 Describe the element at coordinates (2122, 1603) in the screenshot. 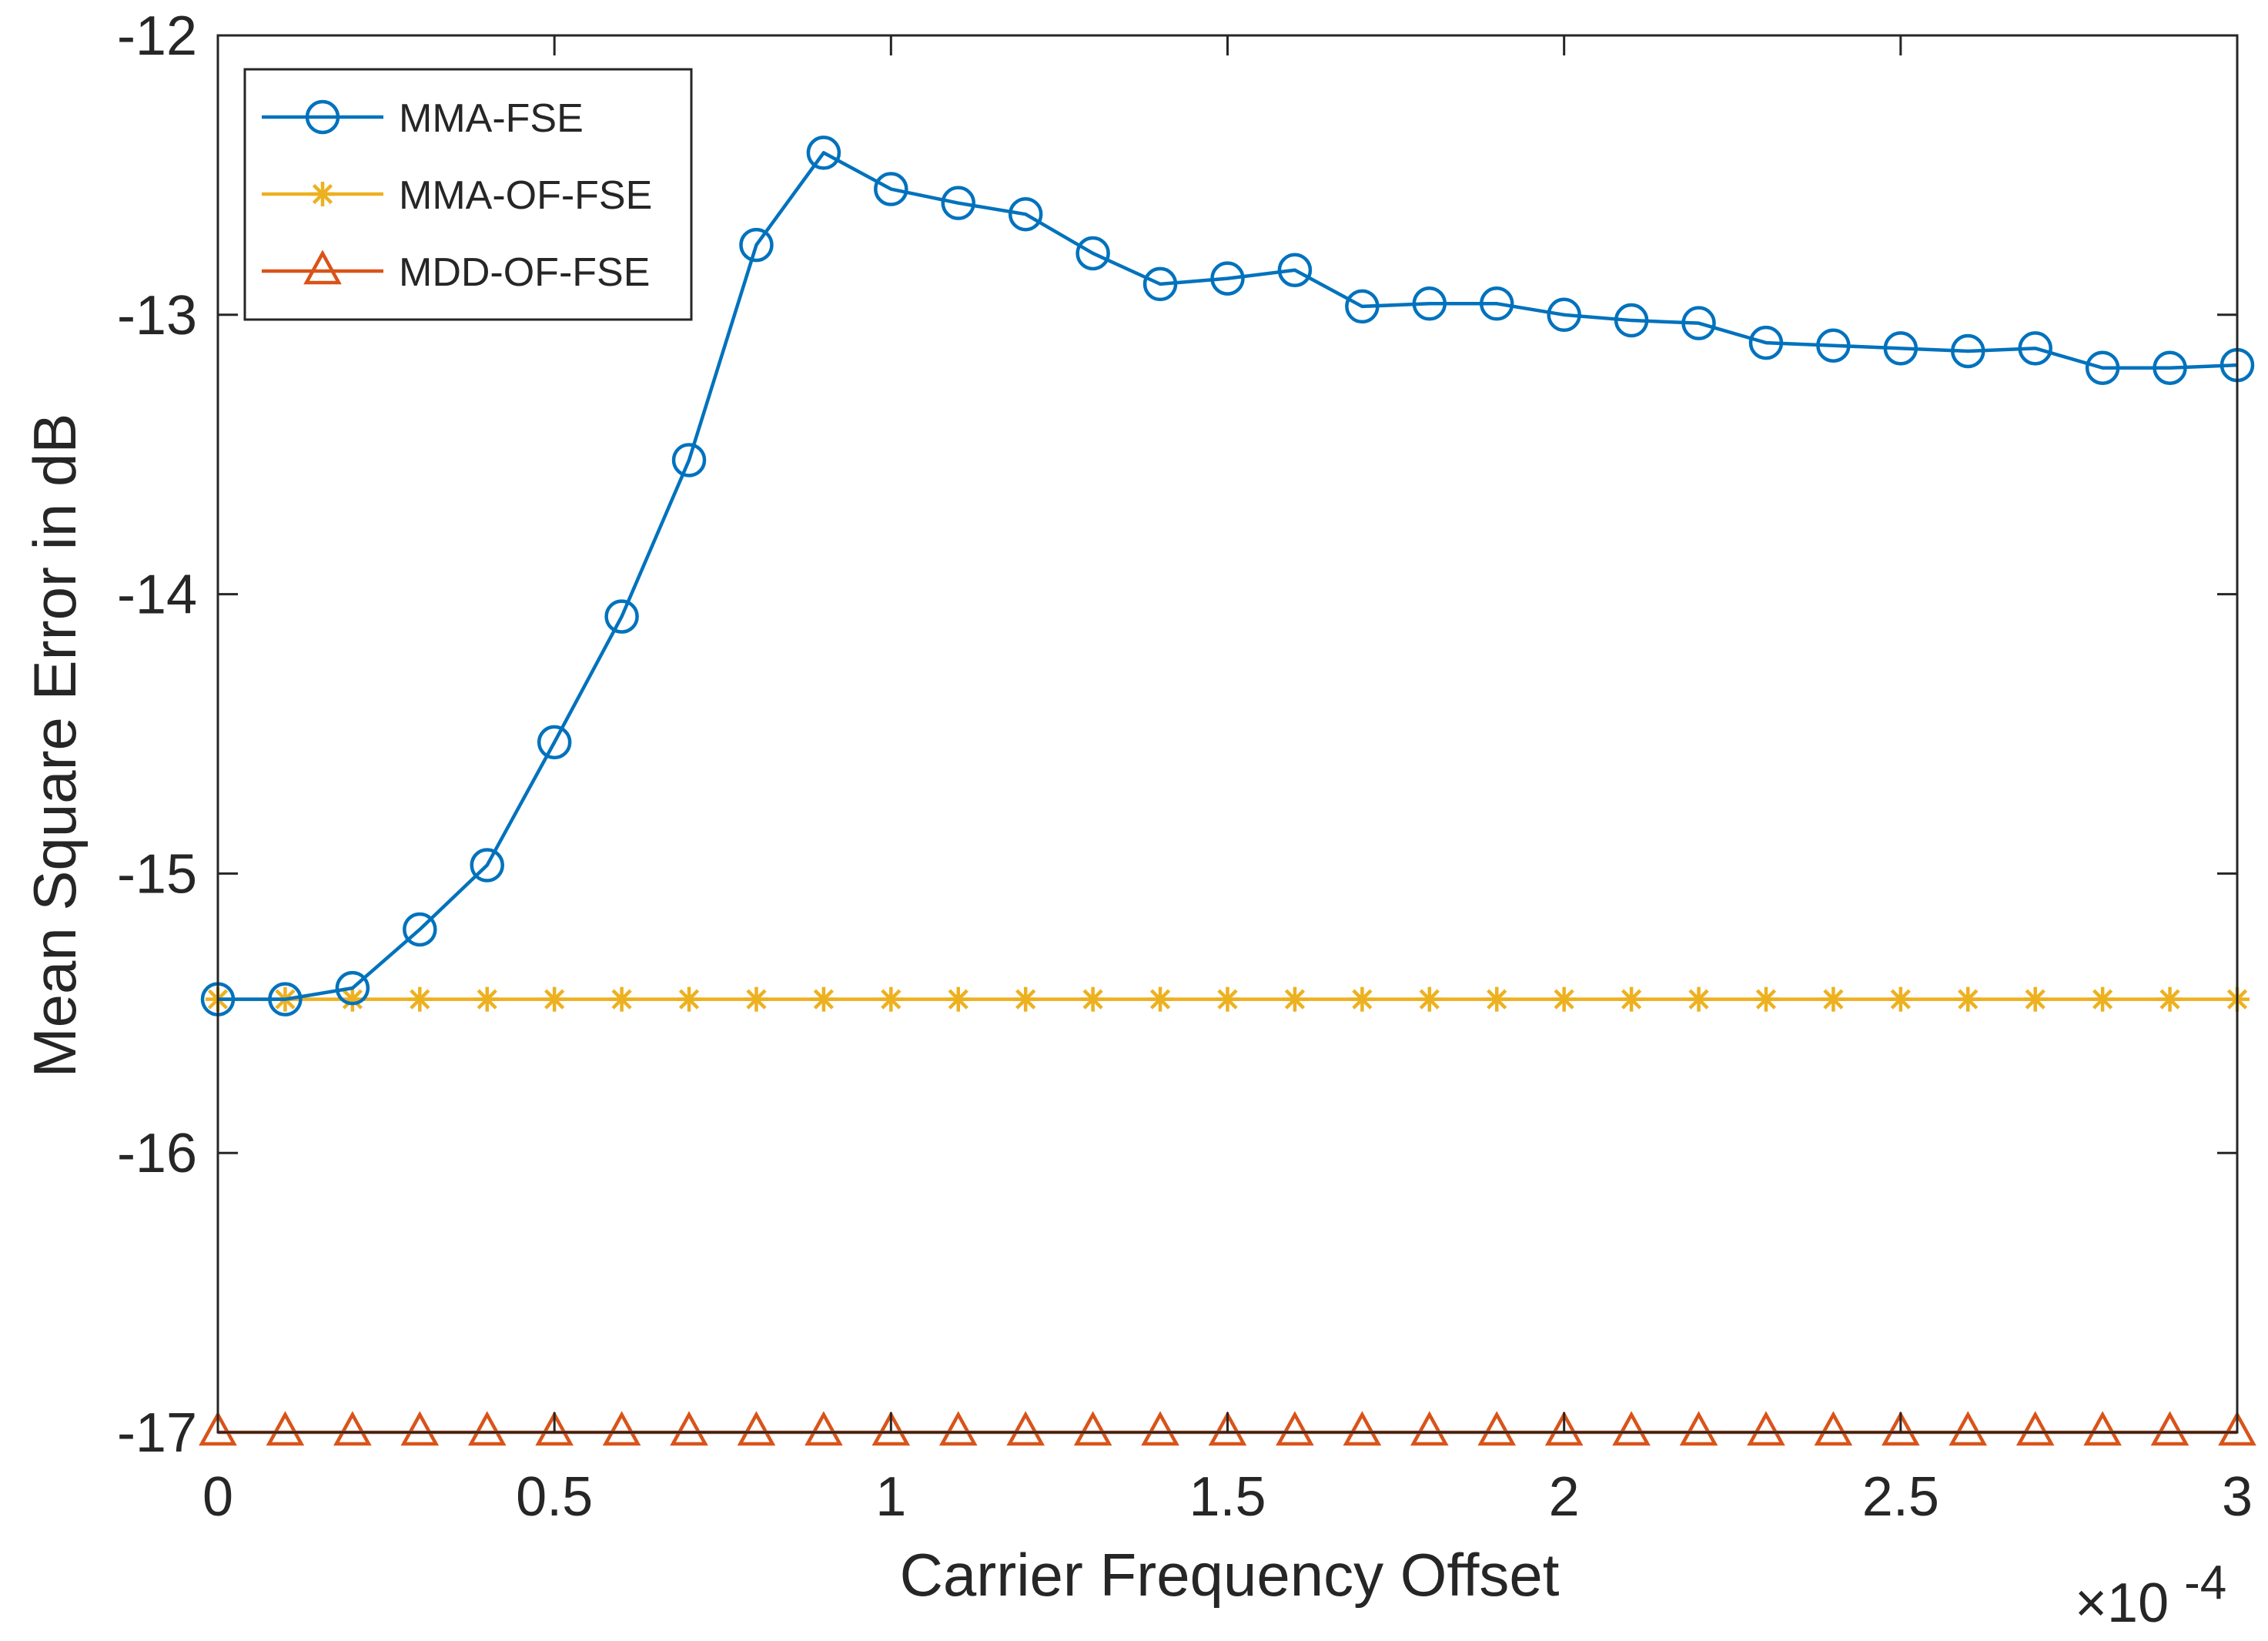

I see `x-multiplier-base: ×10` at that location.